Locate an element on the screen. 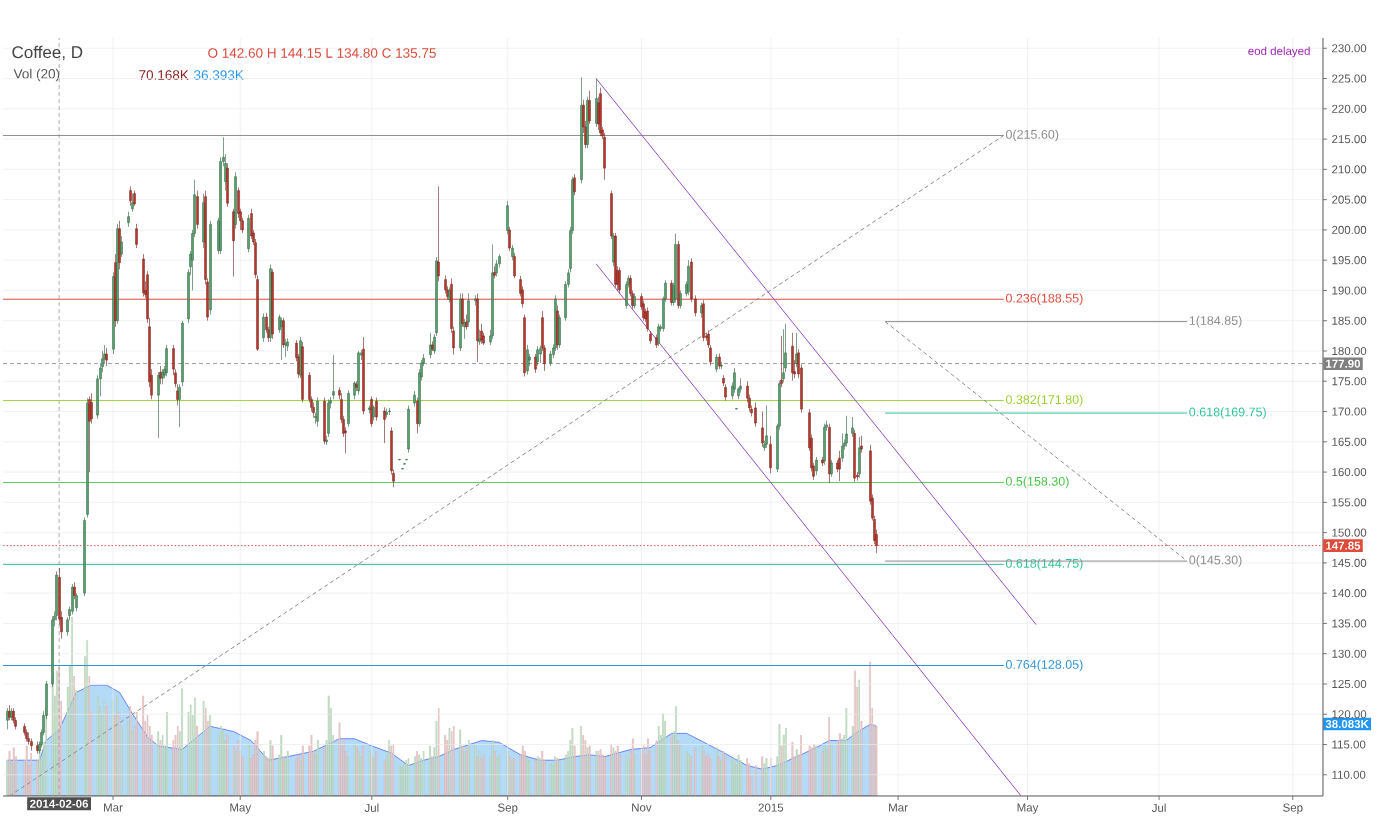  y-tick-label: 215.00 is located at coordinates (1349, 139).